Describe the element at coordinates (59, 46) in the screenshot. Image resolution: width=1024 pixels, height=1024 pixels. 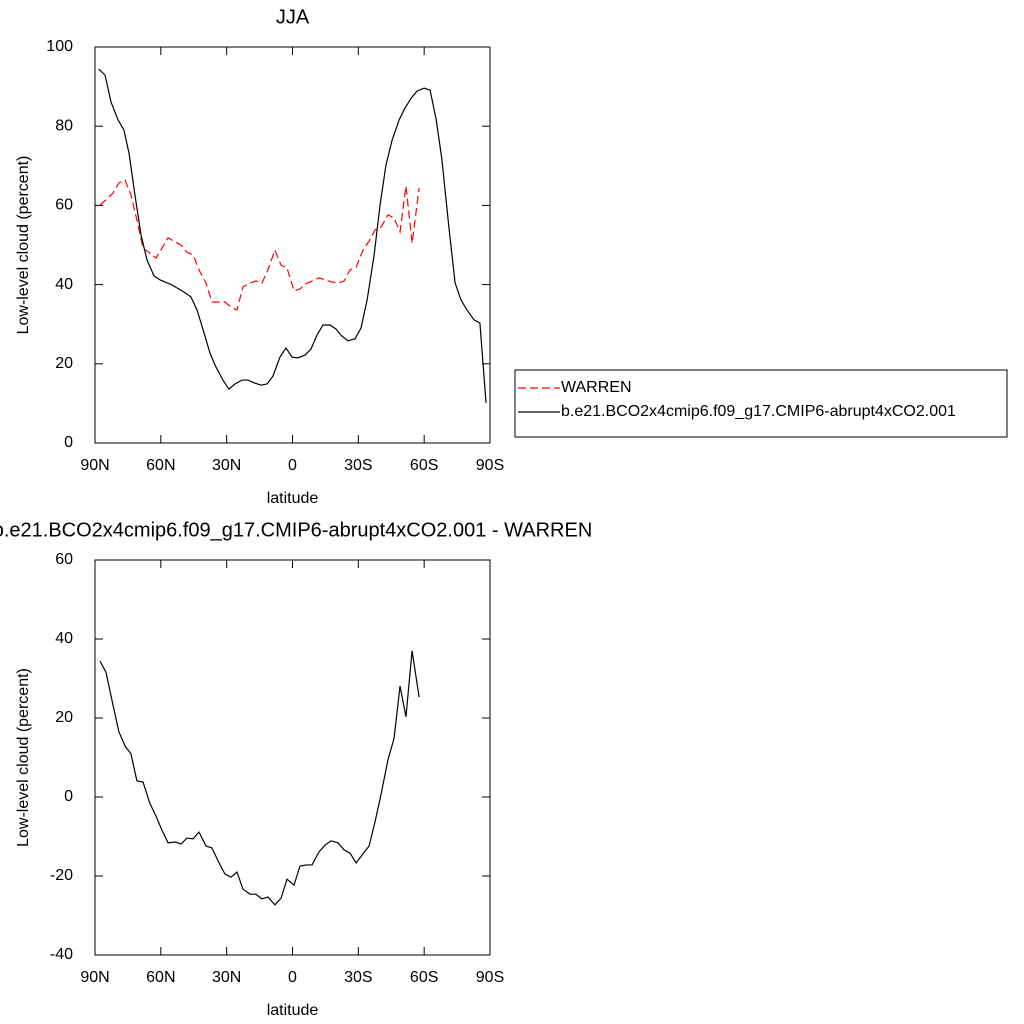
I see `y-tick-label: 100` at that location.